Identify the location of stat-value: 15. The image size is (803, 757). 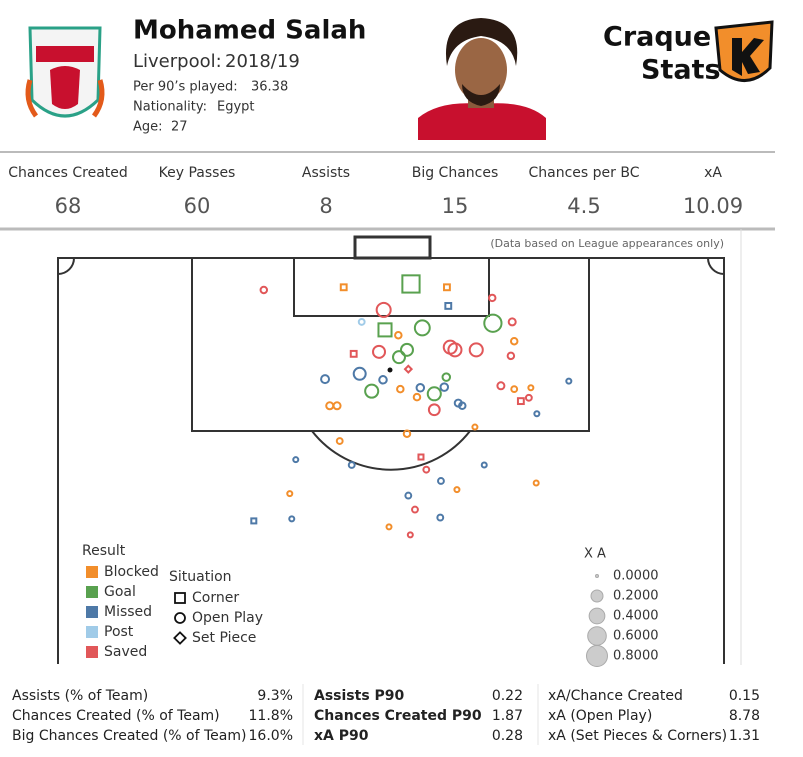
(455, 206).